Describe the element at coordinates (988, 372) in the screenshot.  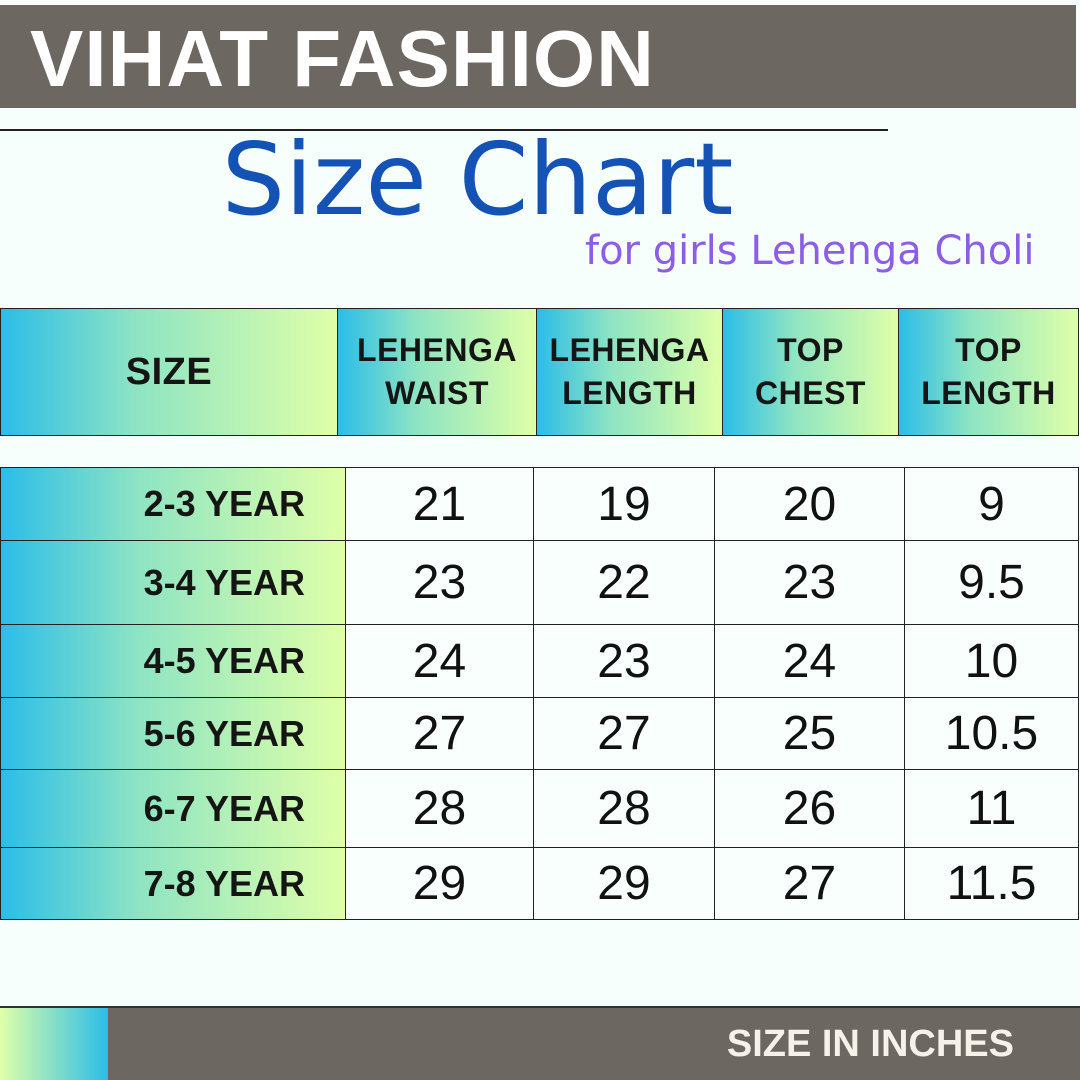
I see `column-header: TOP LENGTH` at that location.